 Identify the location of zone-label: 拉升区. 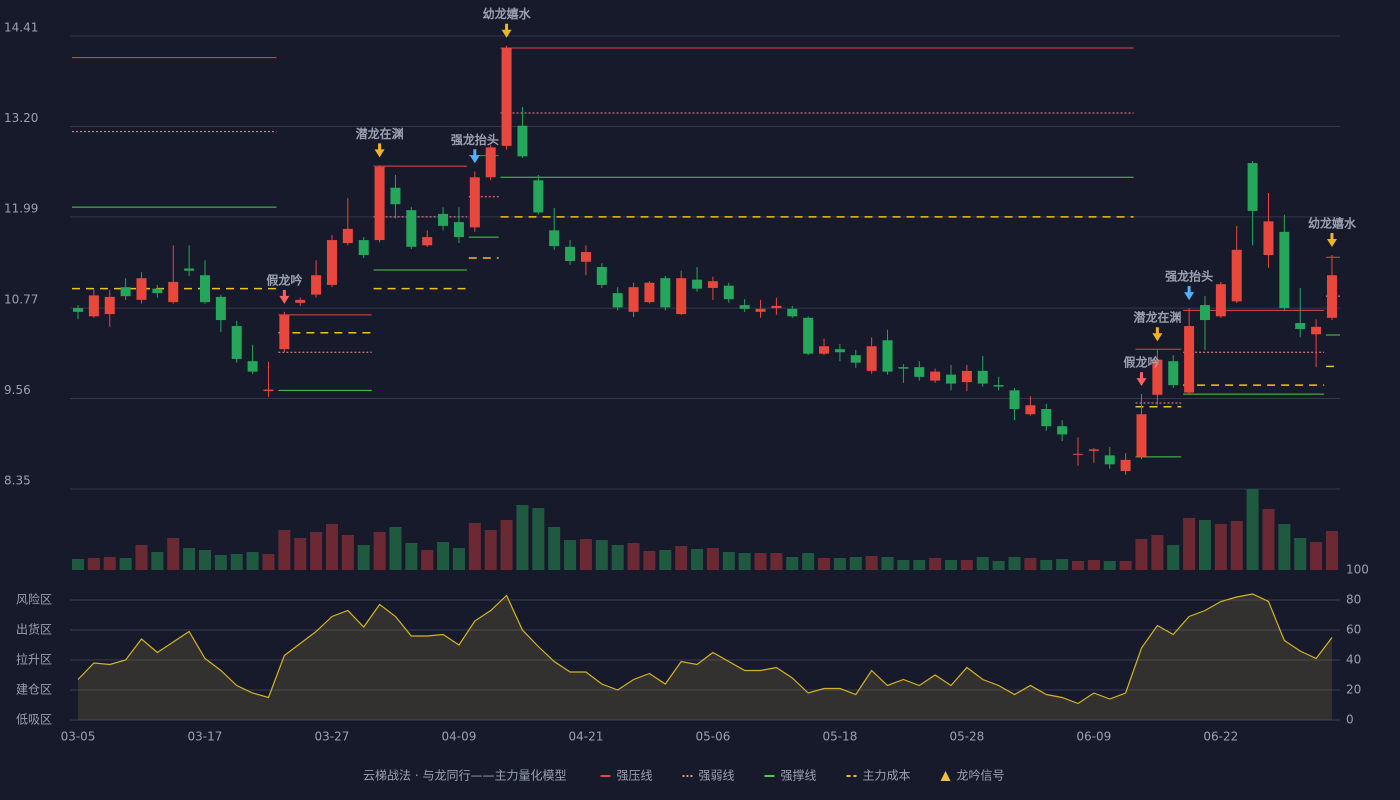
(34, 659).